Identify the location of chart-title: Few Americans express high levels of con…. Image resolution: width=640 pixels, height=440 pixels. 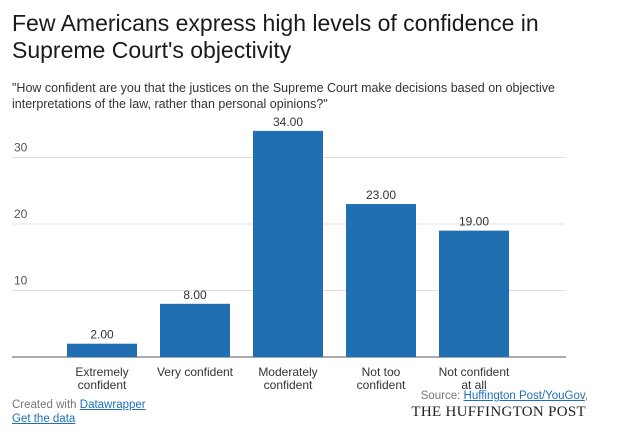
(275, 36).